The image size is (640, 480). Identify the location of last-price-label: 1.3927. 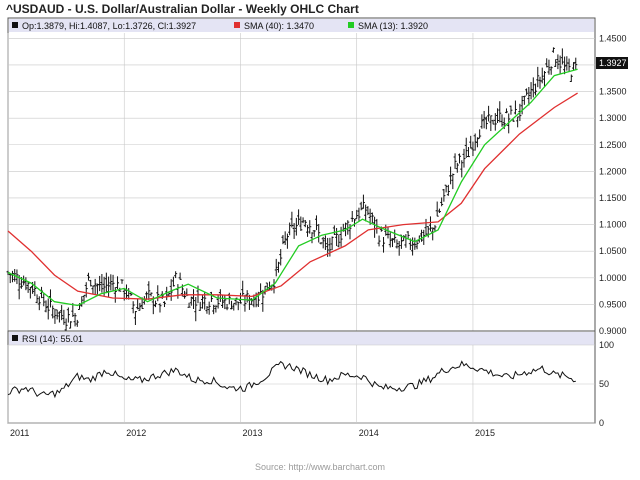
(613, 63).